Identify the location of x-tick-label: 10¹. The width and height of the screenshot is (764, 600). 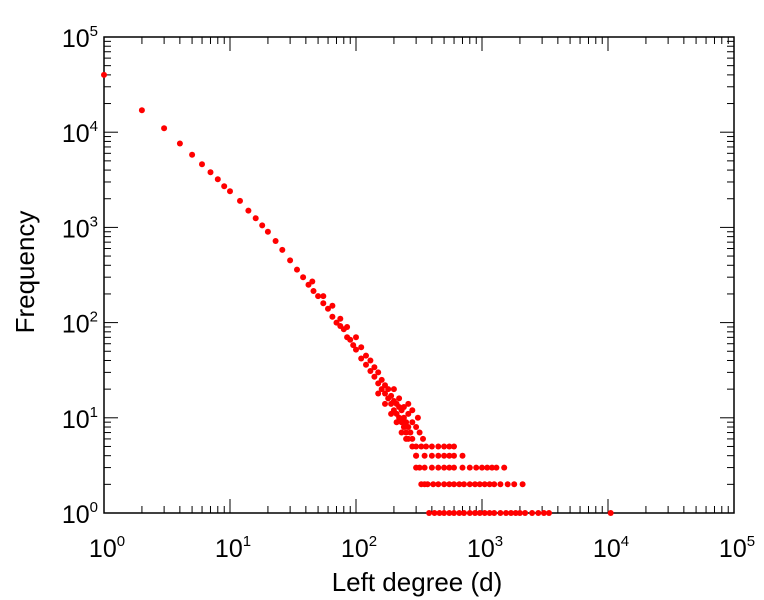
(233, 548).